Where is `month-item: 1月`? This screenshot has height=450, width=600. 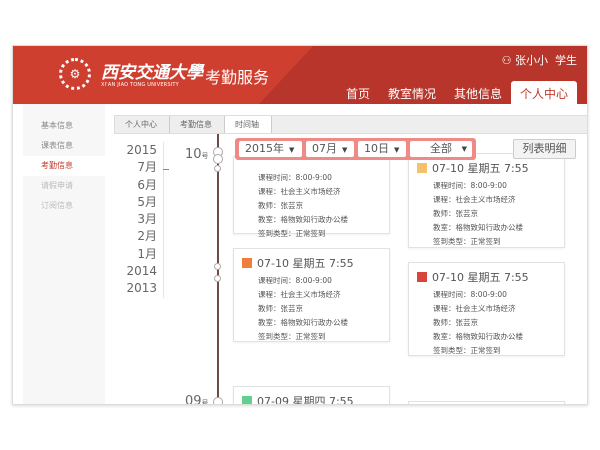 month-item: 1月 is located at coordinates (147, 253).